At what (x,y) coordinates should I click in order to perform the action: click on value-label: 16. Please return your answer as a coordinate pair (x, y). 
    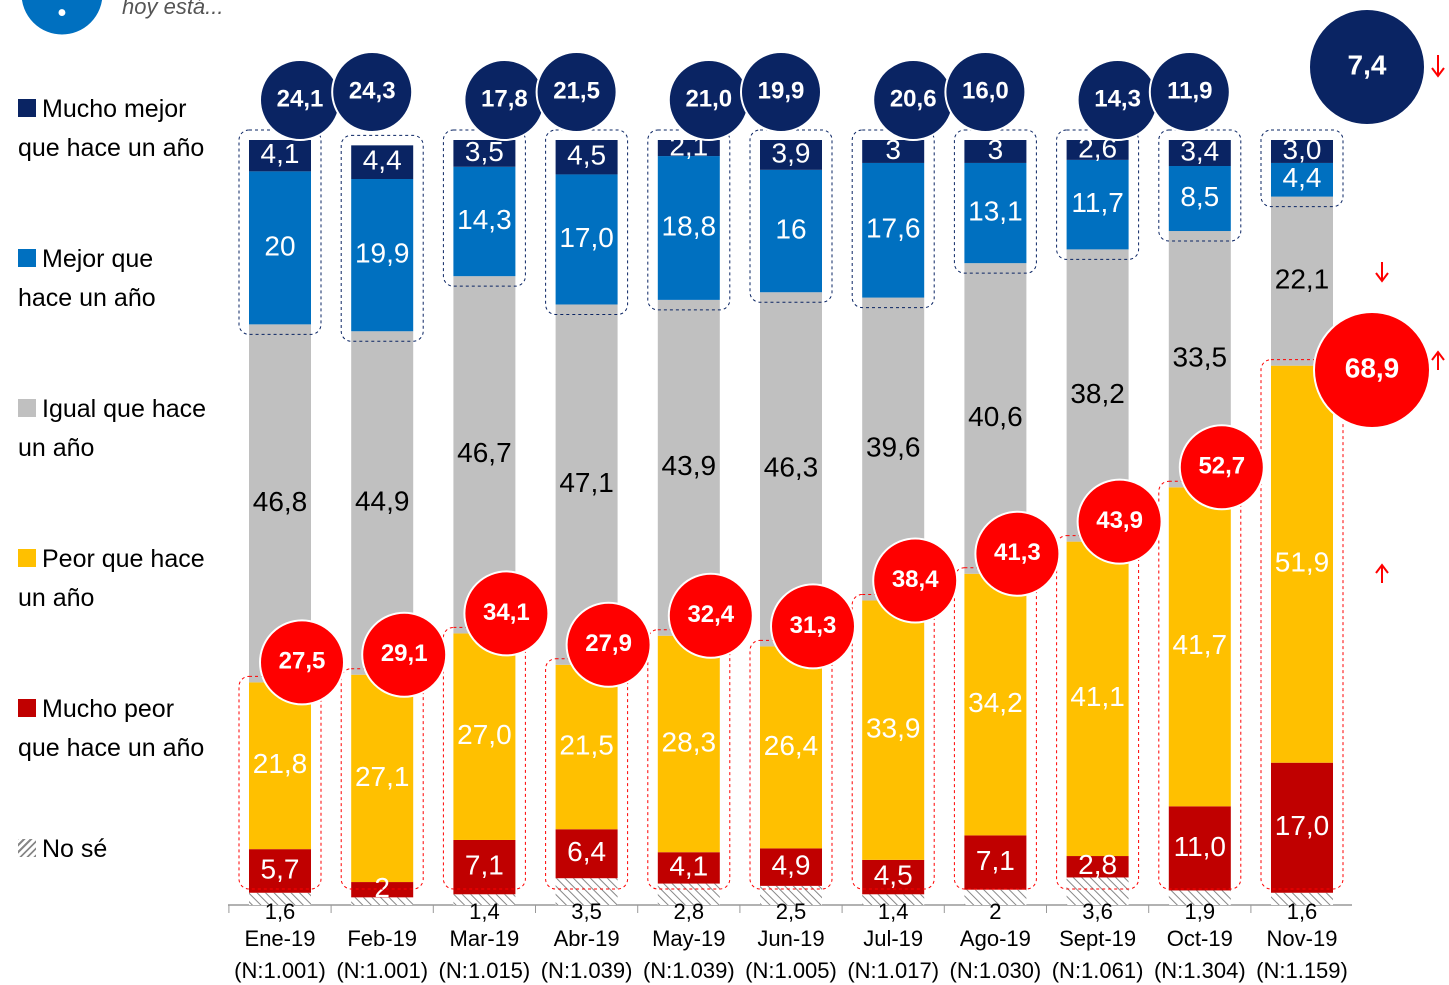
    Looking at the image, I should click on (790, 228).